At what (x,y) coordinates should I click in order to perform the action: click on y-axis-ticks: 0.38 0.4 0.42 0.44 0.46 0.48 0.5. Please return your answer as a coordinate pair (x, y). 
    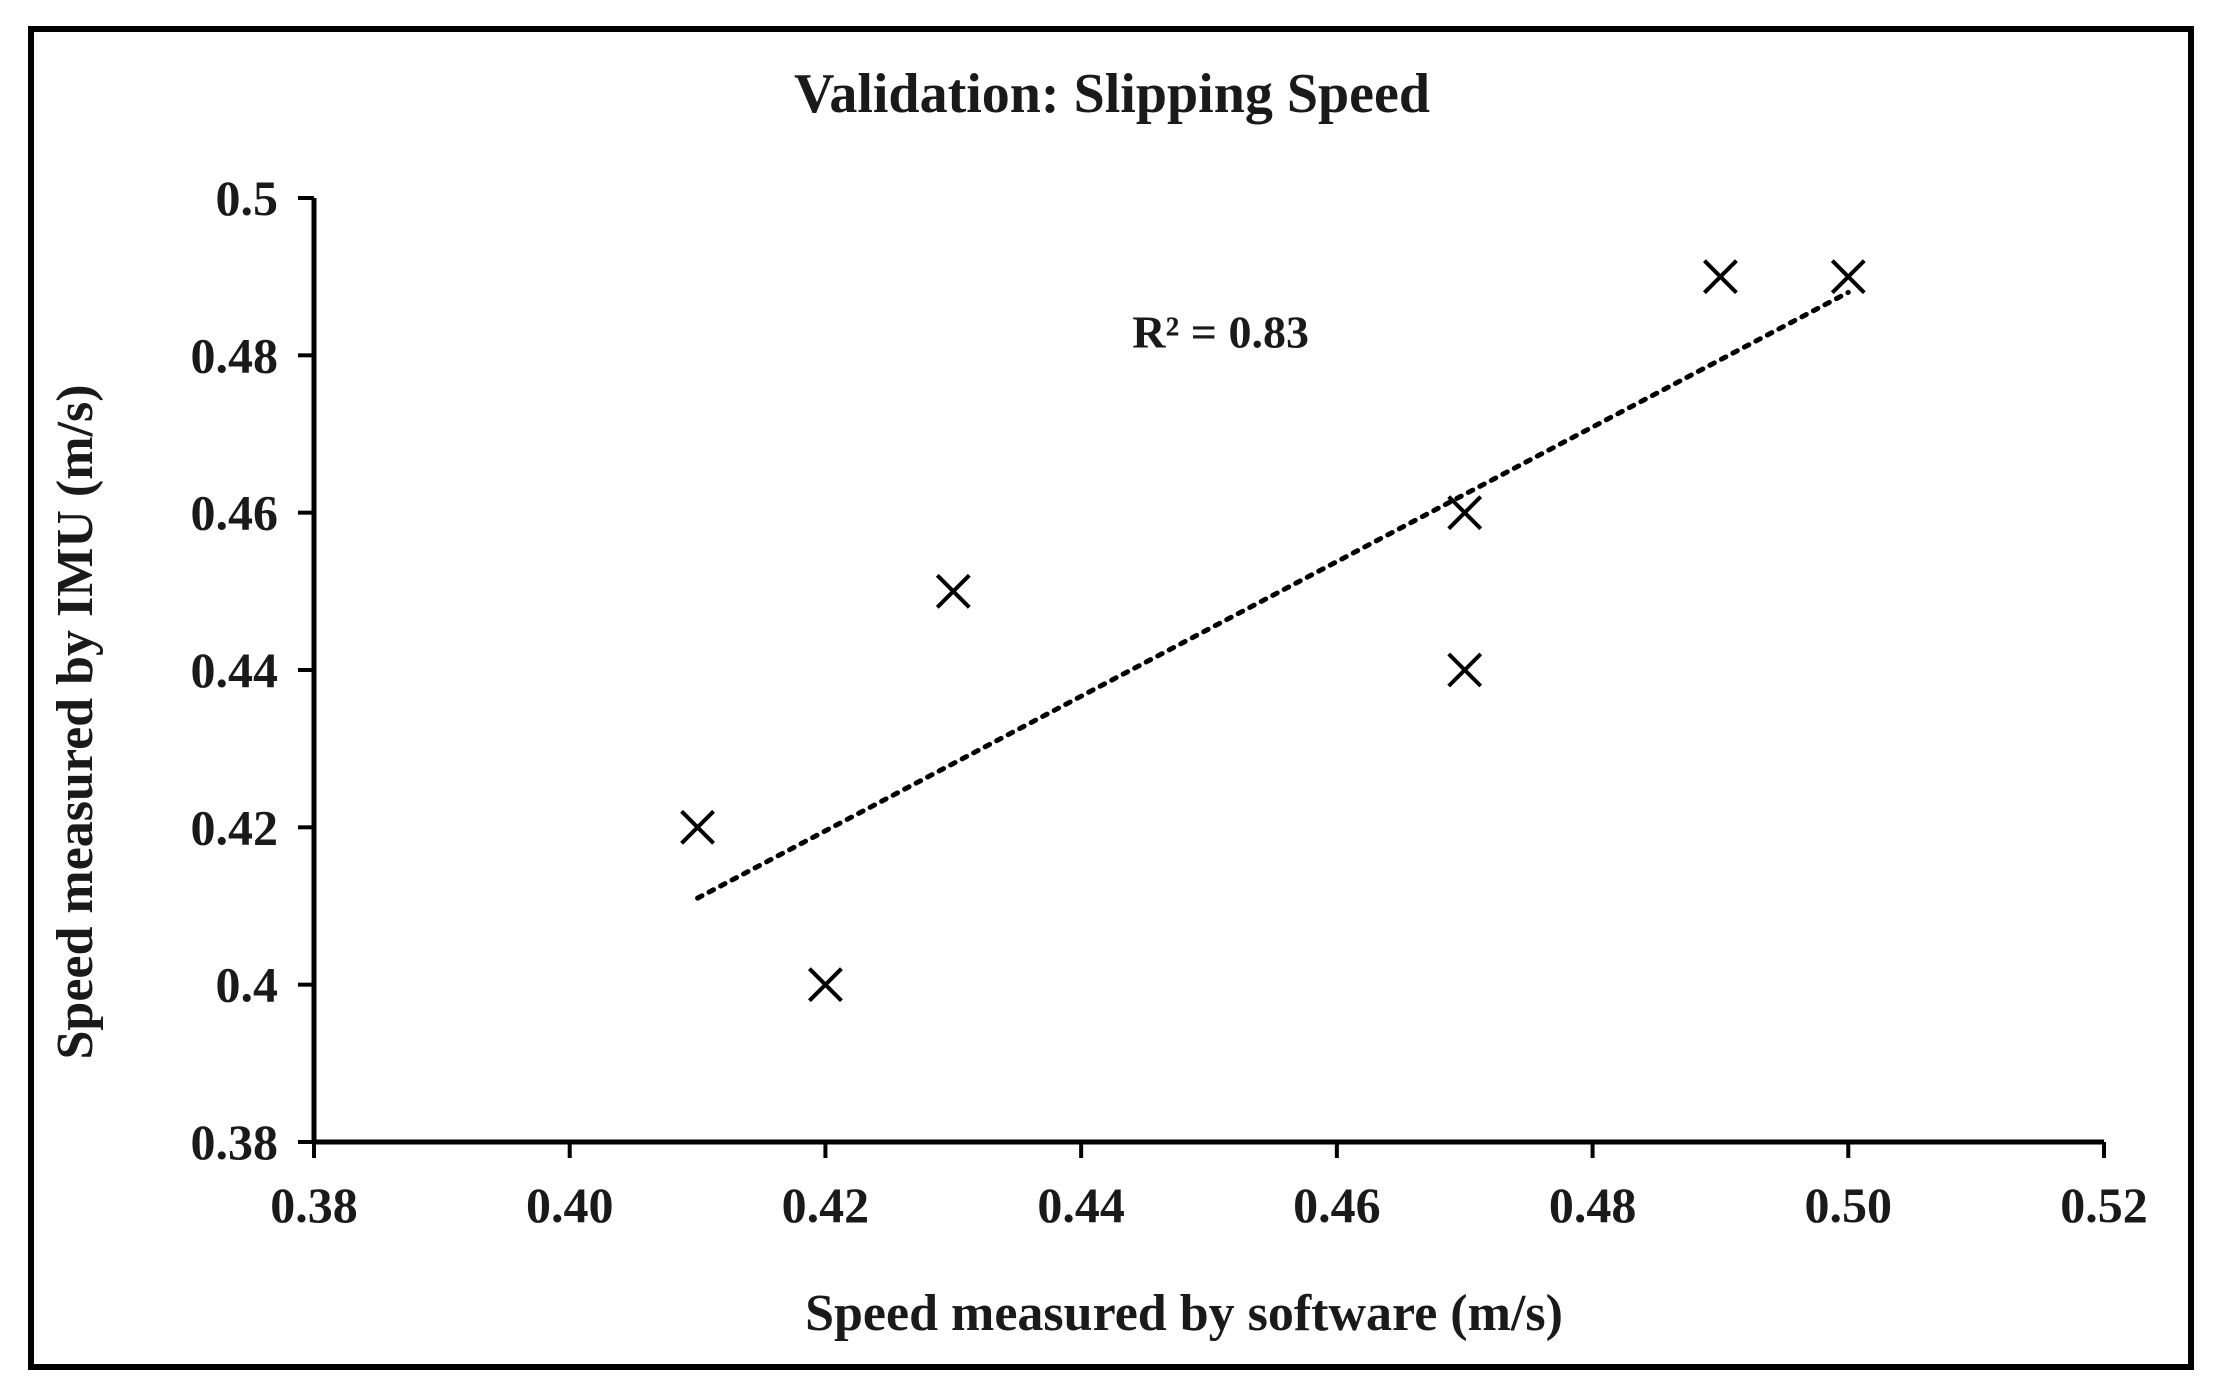
    Looking at the image, I should click on (252, 670).